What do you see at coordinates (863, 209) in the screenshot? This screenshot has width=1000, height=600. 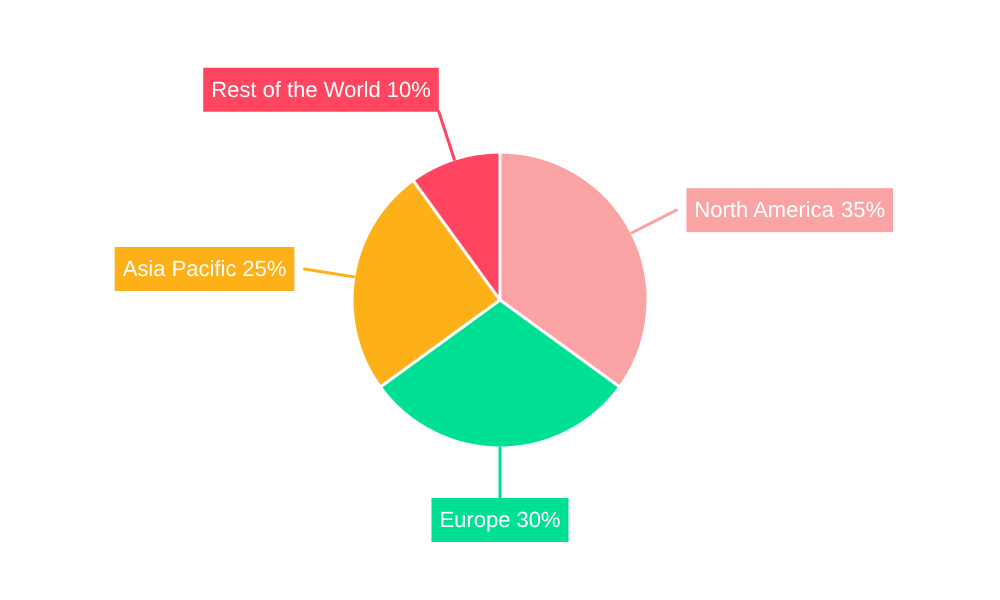 I see `data-label: 35%` at bounding box center [863, 209].